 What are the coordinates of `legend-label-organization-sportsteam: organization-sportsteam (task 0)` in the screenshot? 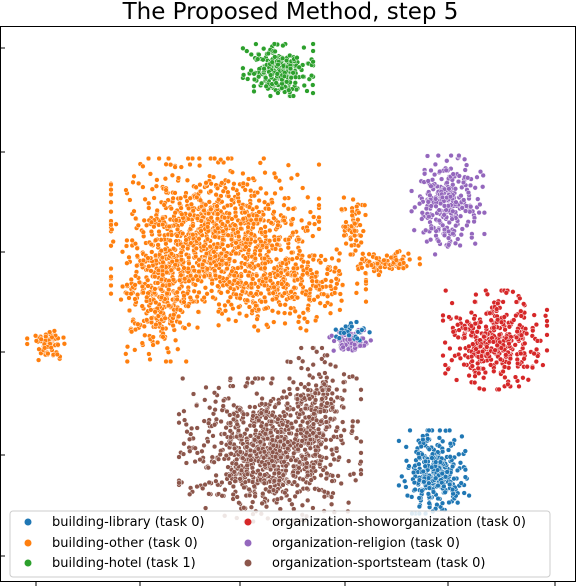 It's located at (378, 563).